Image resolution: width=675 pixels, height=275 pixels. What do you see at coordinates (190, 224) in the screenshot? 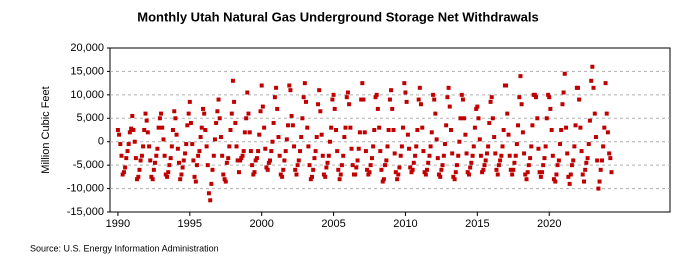
I see `x-tick-label: 1995` at bounding box center [190, 224].